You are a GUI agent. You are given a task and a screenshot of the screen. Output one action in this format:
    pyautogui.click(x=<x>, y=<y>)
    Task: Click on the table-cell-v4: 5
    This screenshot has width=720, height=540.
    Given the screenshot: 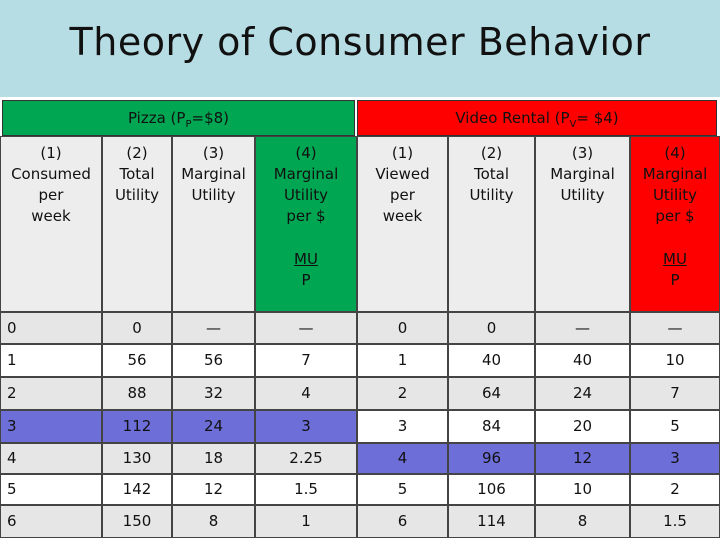 What is the action you would take?
    pyautogui.click(x=675, y=426)
    